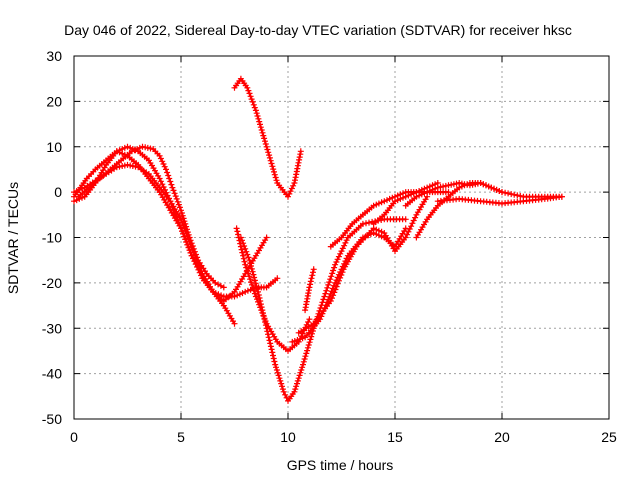 The height and width of the screenshot is (480, 640). Describe the element at coordinates (154, 244) in the screenshot. I see `series-line` at that location.